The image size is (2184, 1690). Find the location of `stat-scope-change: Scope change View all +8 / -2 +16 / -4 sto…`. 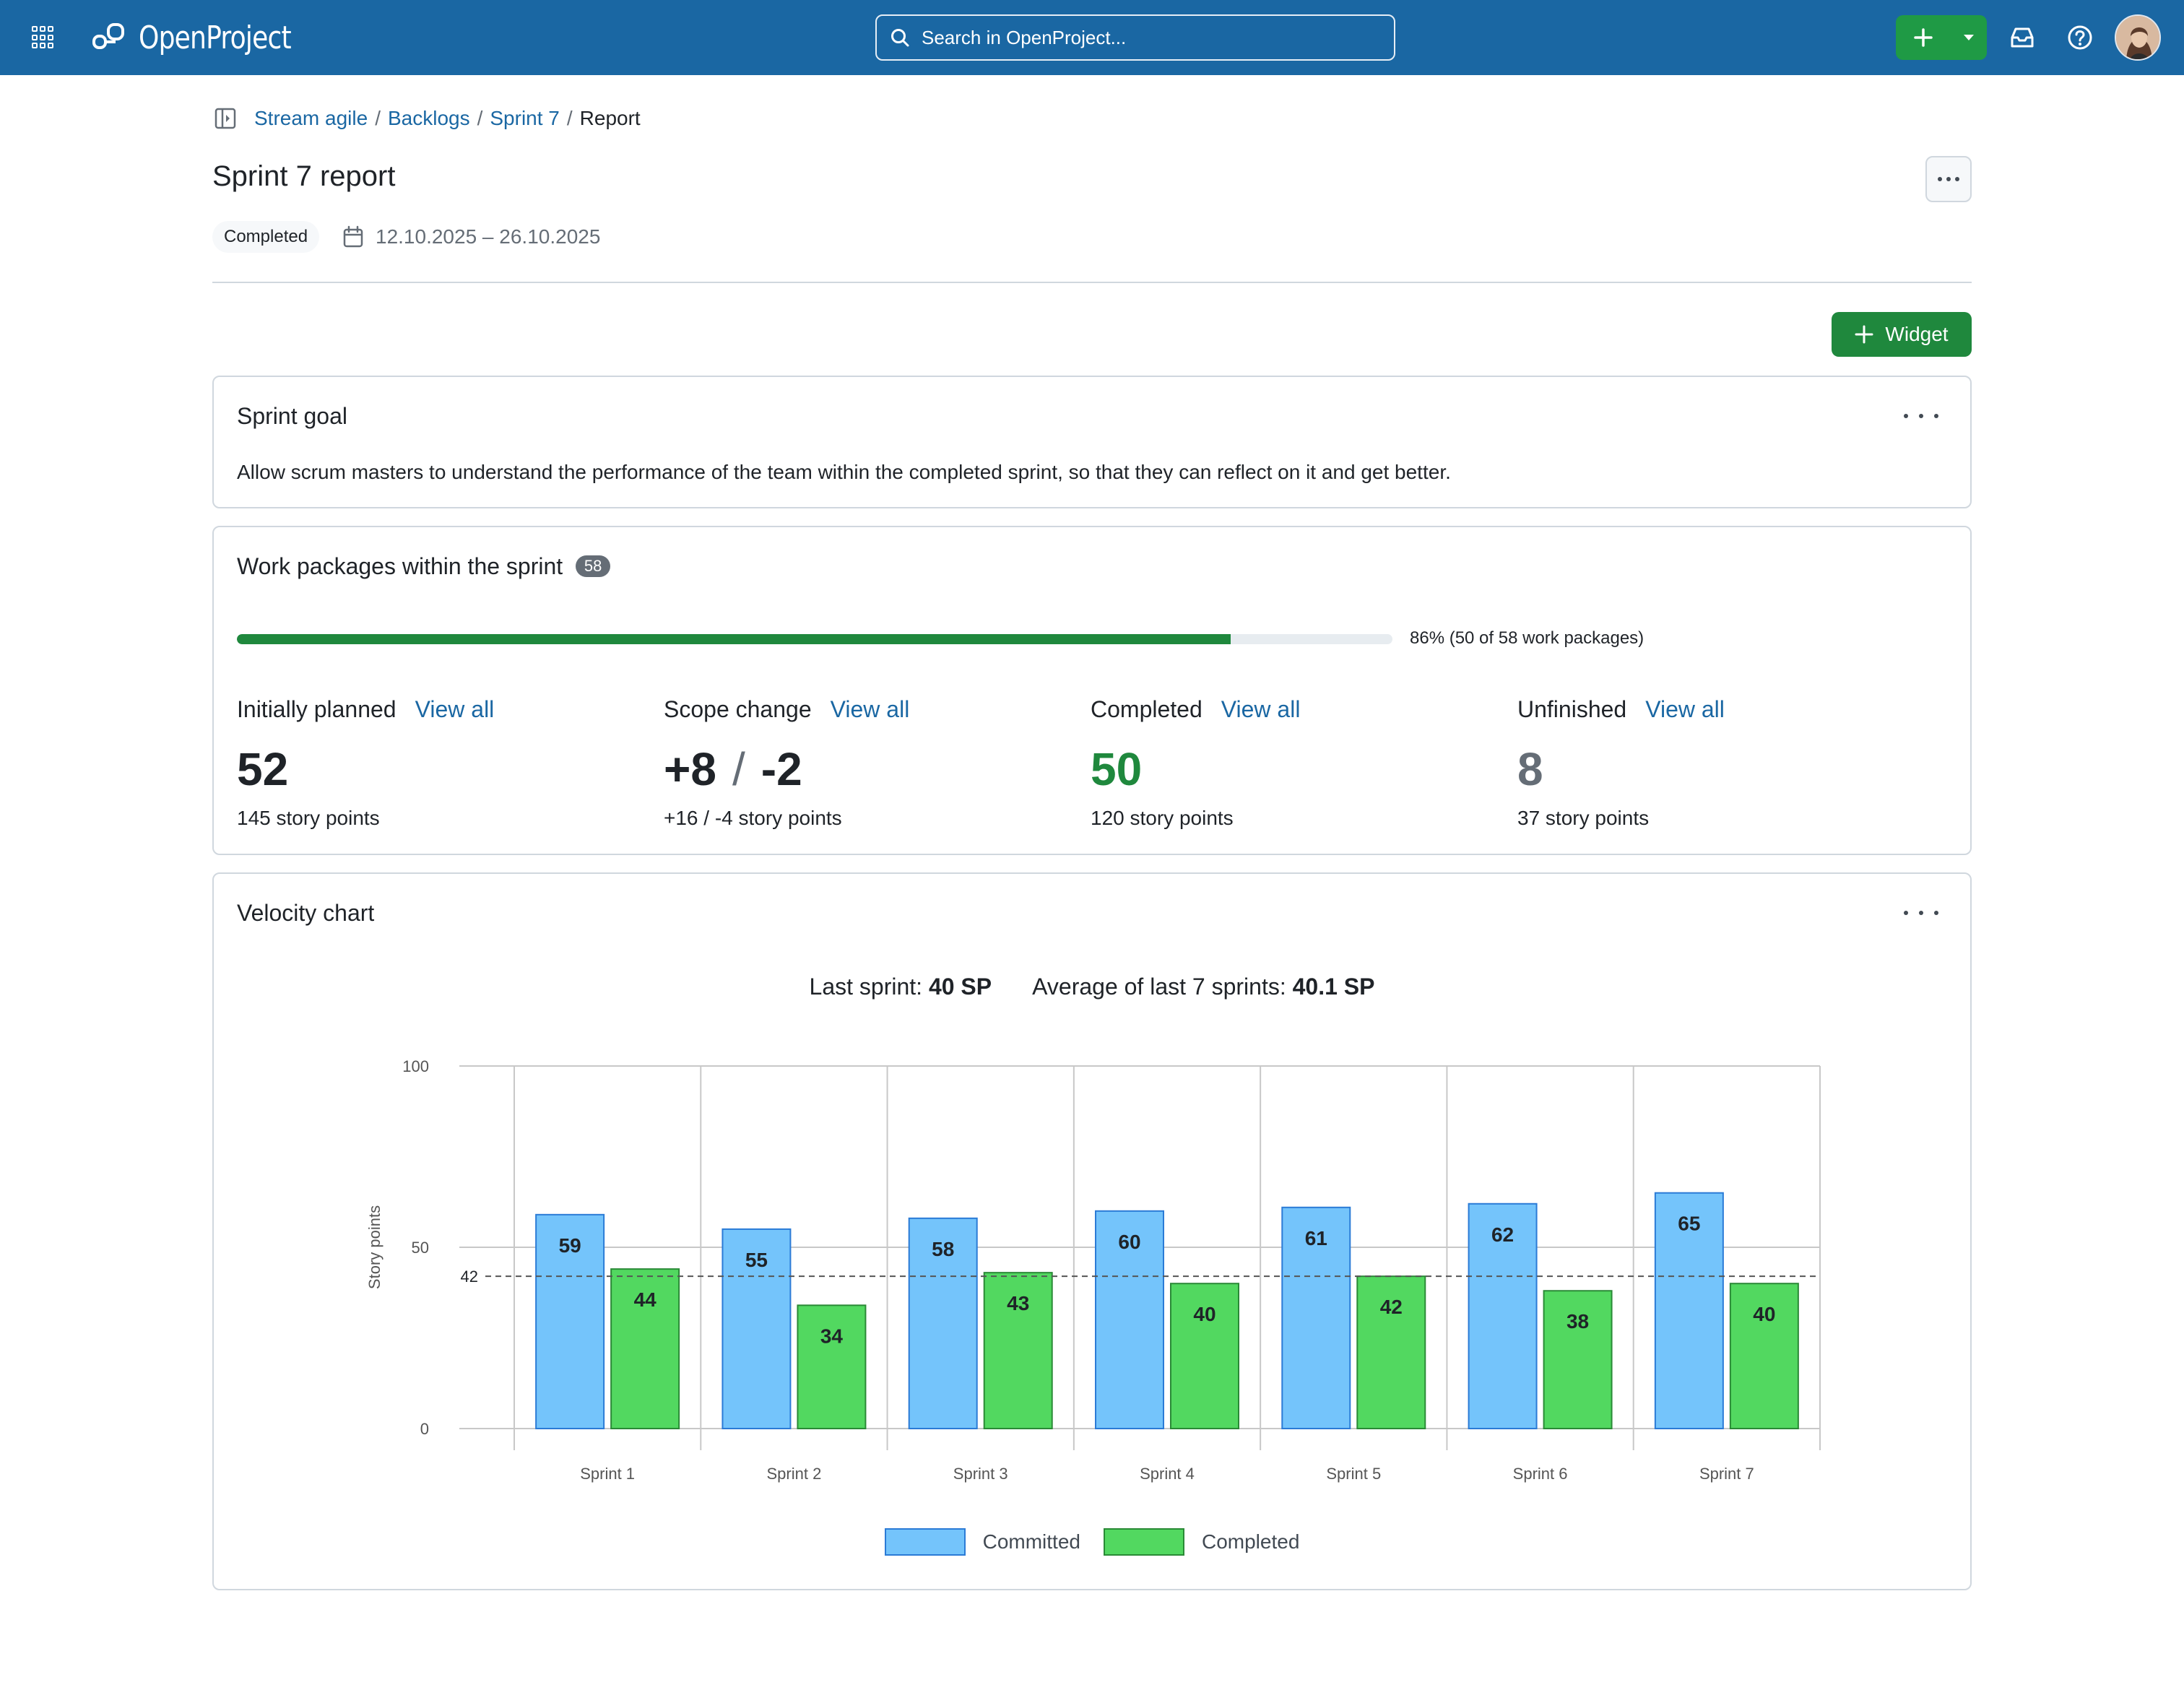

stat-scope-change: Scope change View all +8 / -2 +16 / -4 sto… is located at coordinates (866, 763).